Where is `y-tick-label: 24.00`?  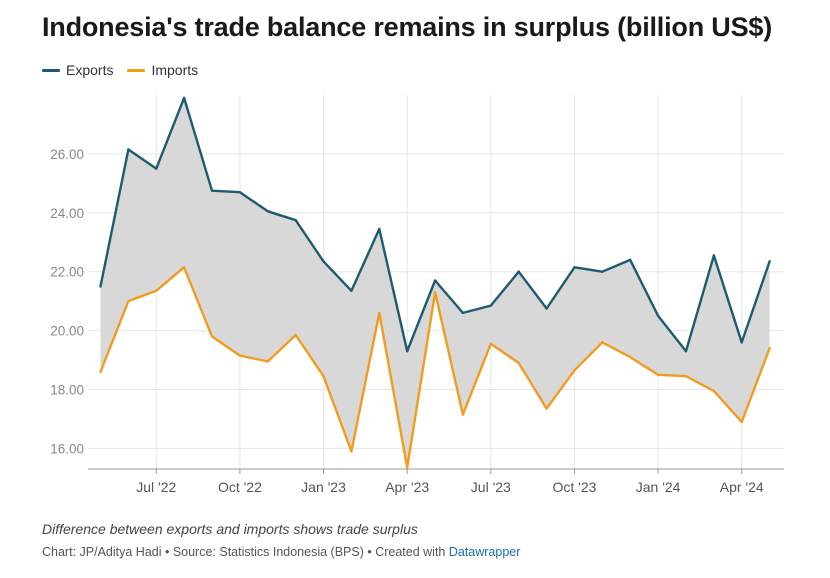 y-tick-label: 24.00 is located at coordinates (67, 213).